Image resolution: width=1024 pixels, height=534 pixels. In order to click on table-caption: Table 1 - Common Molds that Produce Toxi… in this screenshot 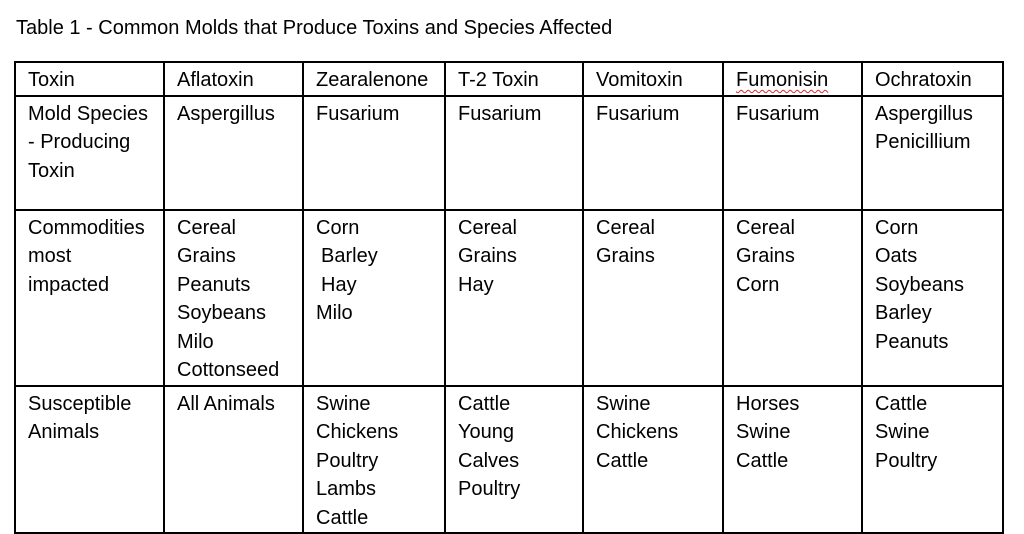, I will do `click(314, 28)`.